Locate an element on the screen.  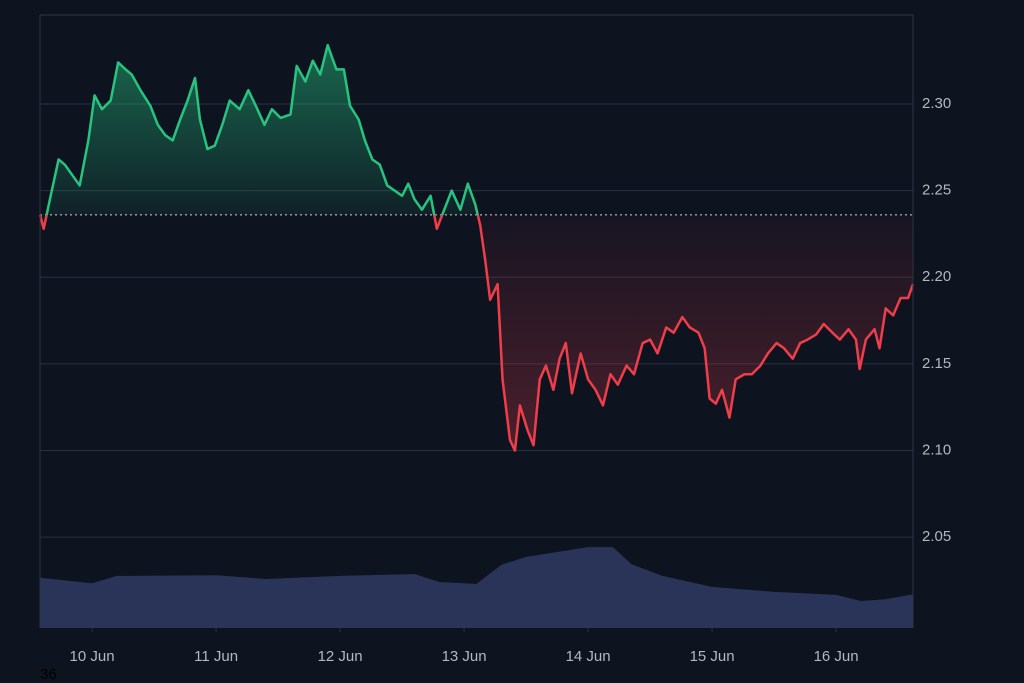
volume-area is located at coordinates (476, 587).